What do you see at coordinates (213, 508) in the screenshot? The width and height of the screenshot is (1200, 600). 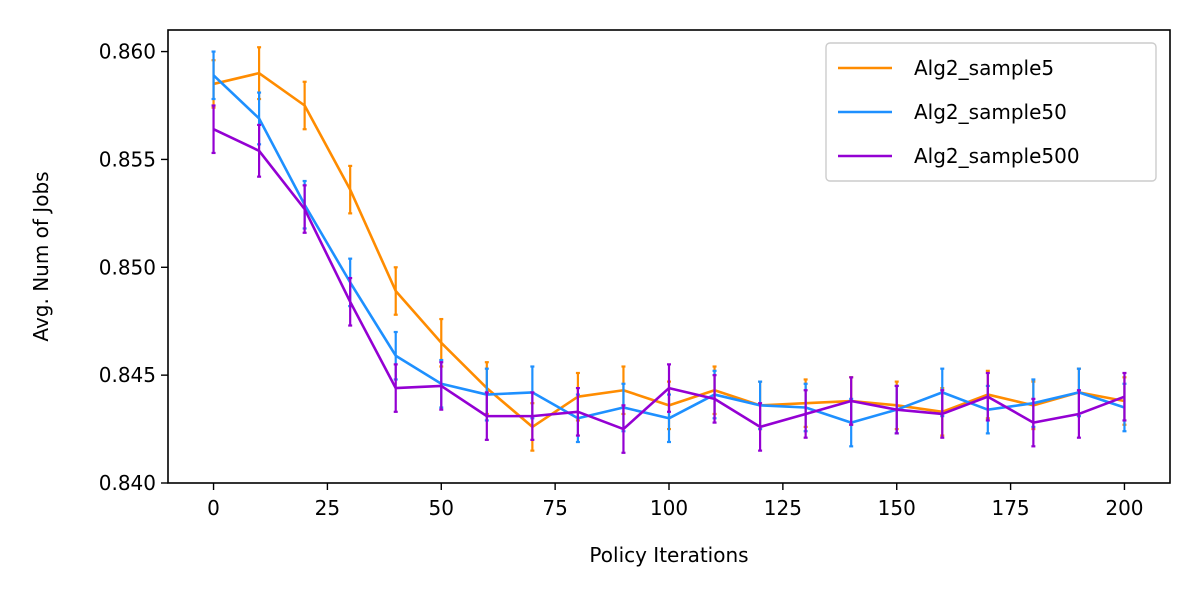 I see `x-tick-label: 0` at bounding box center [213, 508].